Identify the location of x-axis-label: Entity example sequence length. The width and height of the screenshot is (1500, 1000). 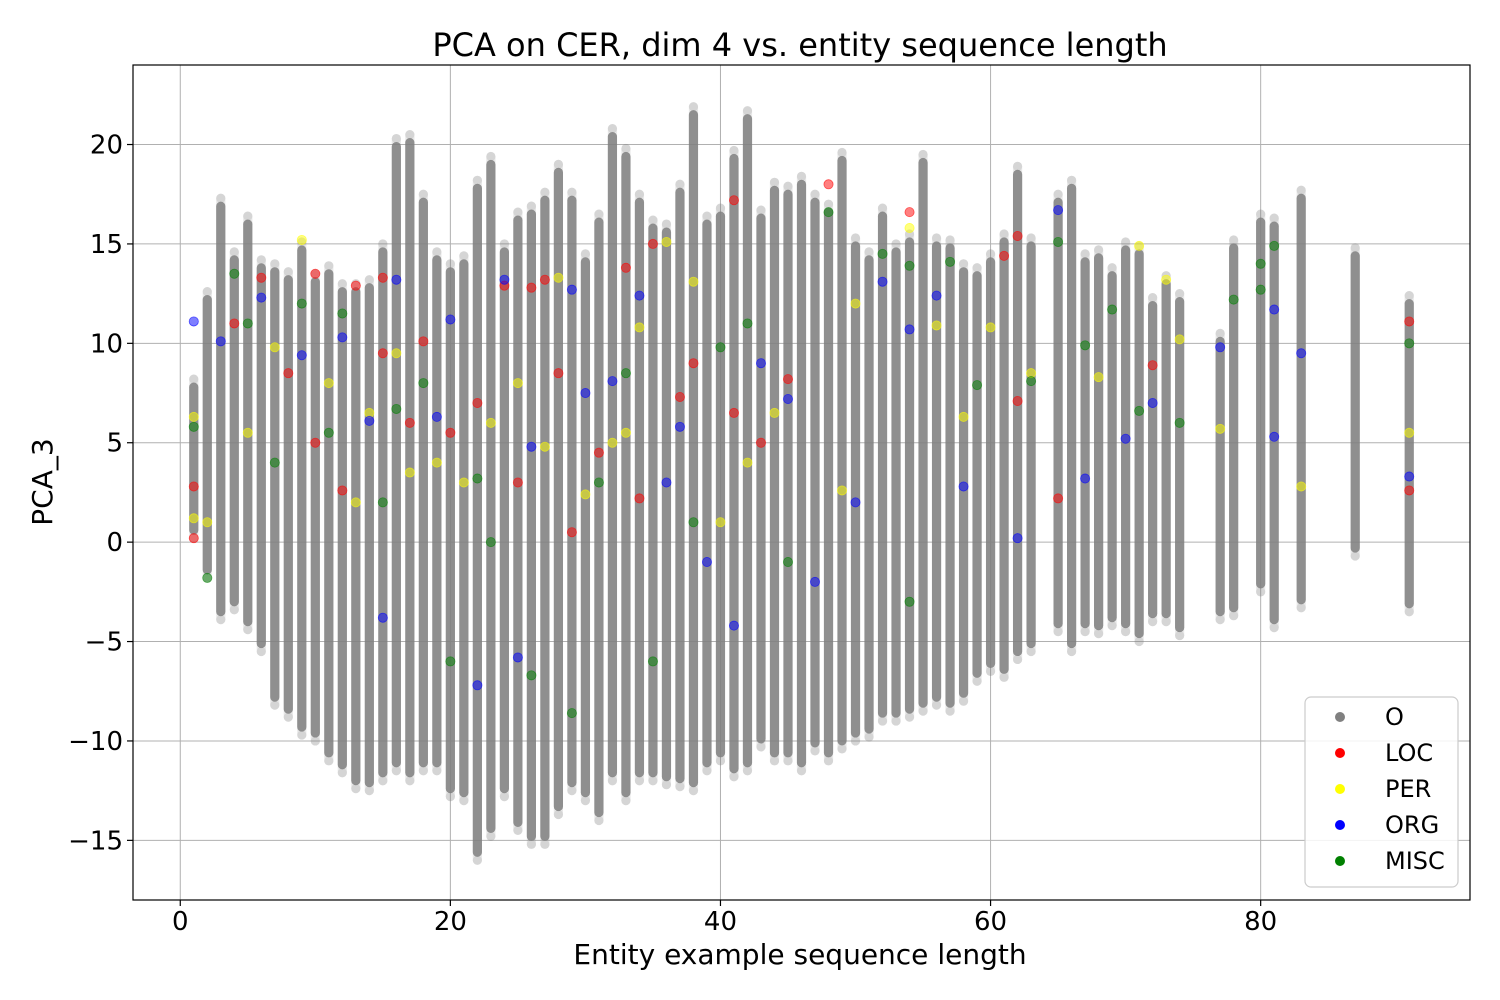
(799, 954).